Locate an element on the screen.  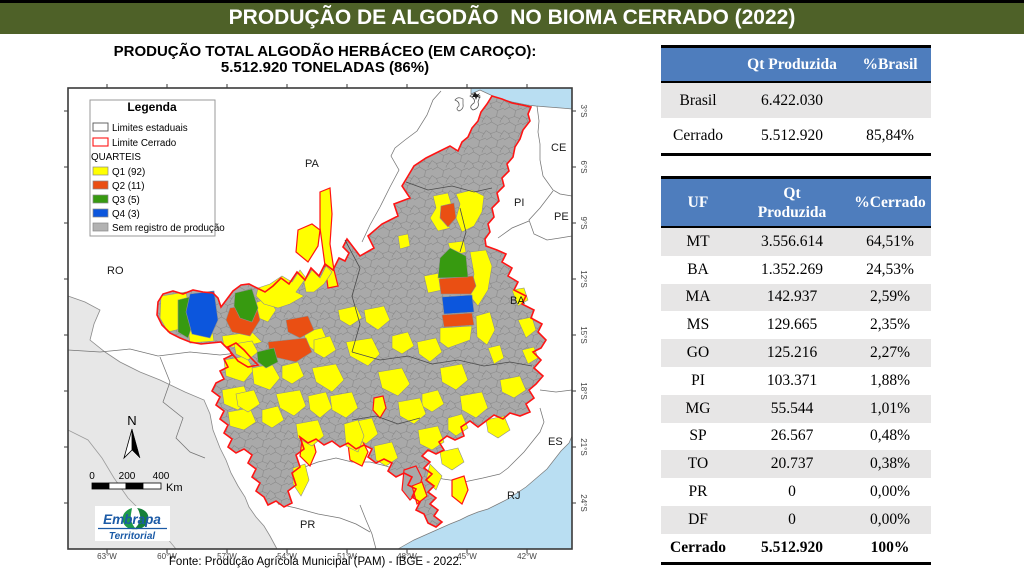
svg-text: 24°S is located at coordinates (583, 502).